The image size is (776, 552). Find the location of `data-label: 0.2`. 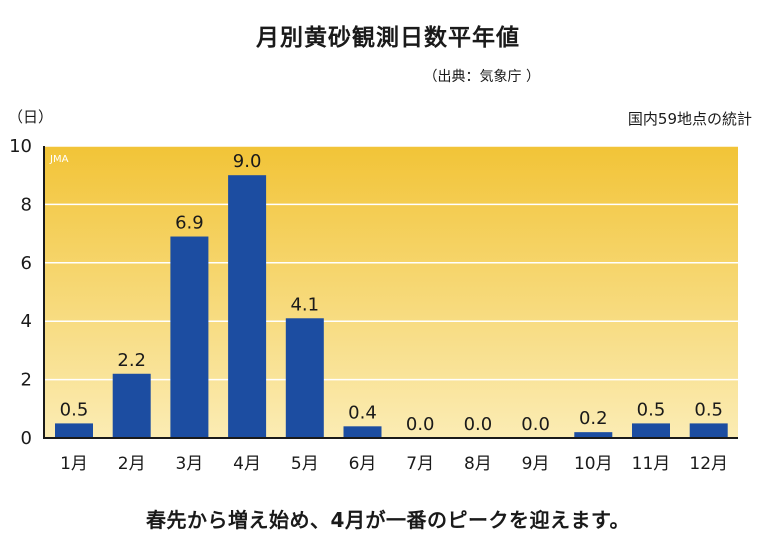

data-label: 0.2 is located at coordinates (593, 418).